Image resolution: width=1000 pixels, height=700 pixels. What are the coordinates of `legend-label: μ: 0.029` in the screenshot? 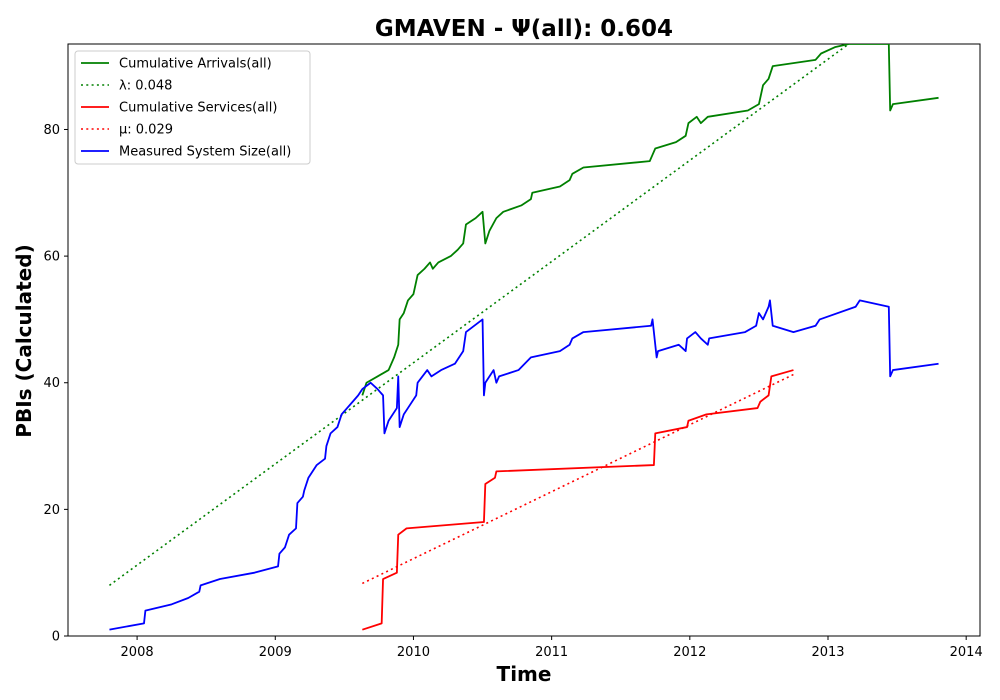 It's located at (146, 130).